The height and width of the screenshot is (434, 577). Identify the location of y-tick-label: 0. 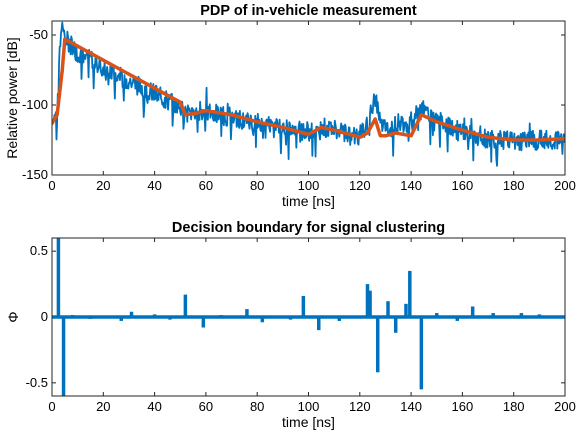
(44, 316).